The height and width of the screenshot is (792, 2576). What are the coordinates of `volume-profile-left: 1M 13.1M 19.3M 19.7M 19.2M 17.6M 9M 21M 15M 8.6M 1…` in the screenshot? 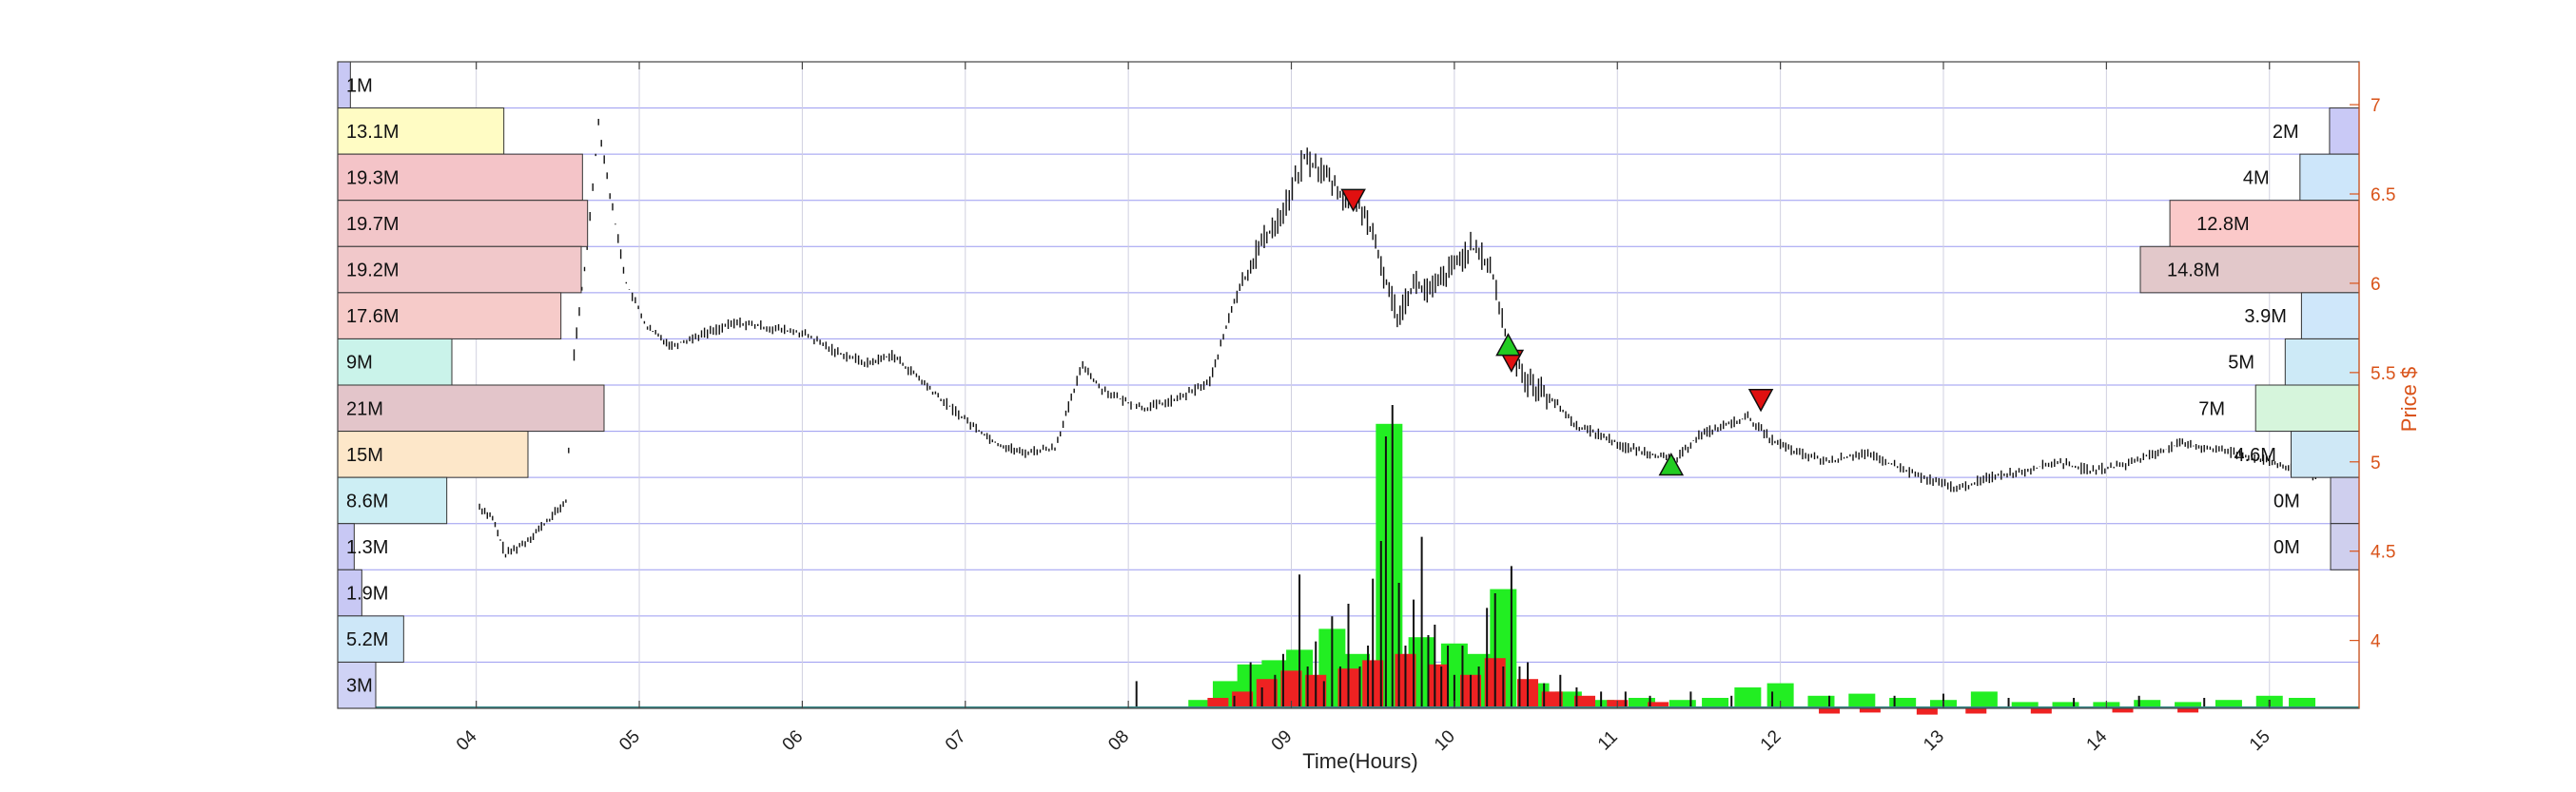 It's located at (471, 385).